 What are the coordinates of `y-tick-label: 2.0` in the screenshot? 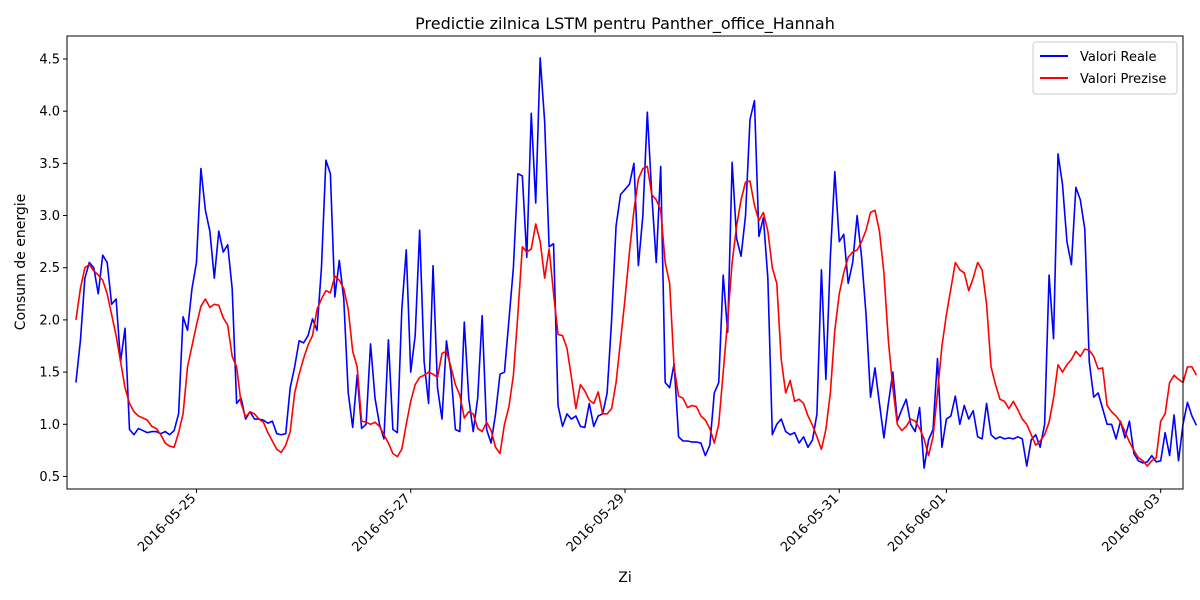 It's located at (49, 320).